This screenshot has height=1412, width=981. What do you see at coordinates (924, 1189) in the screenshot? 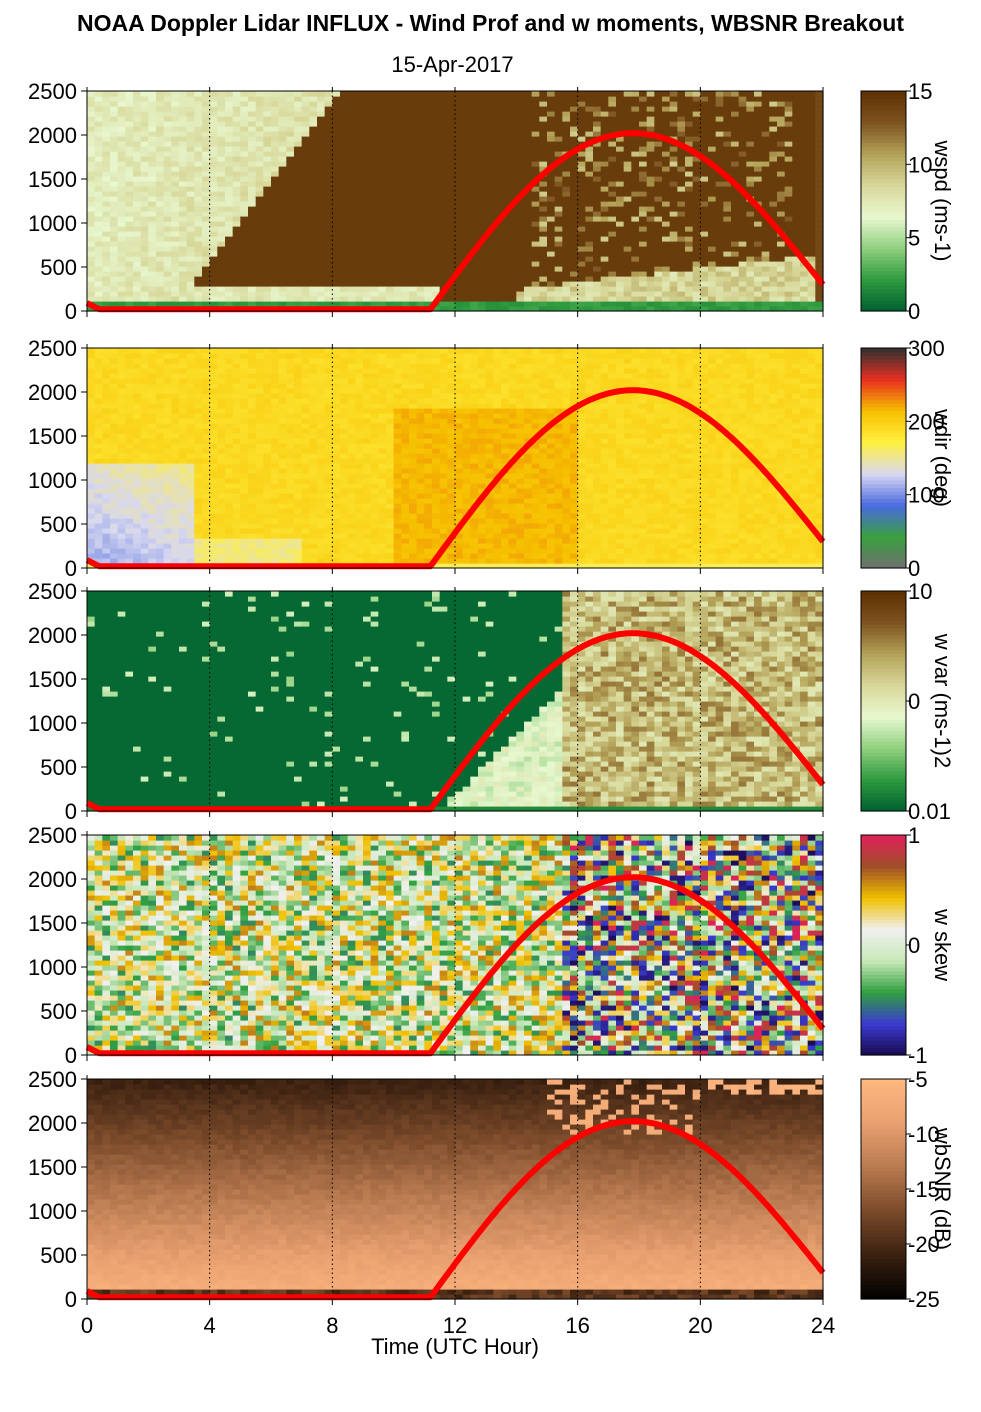
I see `colorbar-tick-label: -15` at bounding box center [924, 1189].